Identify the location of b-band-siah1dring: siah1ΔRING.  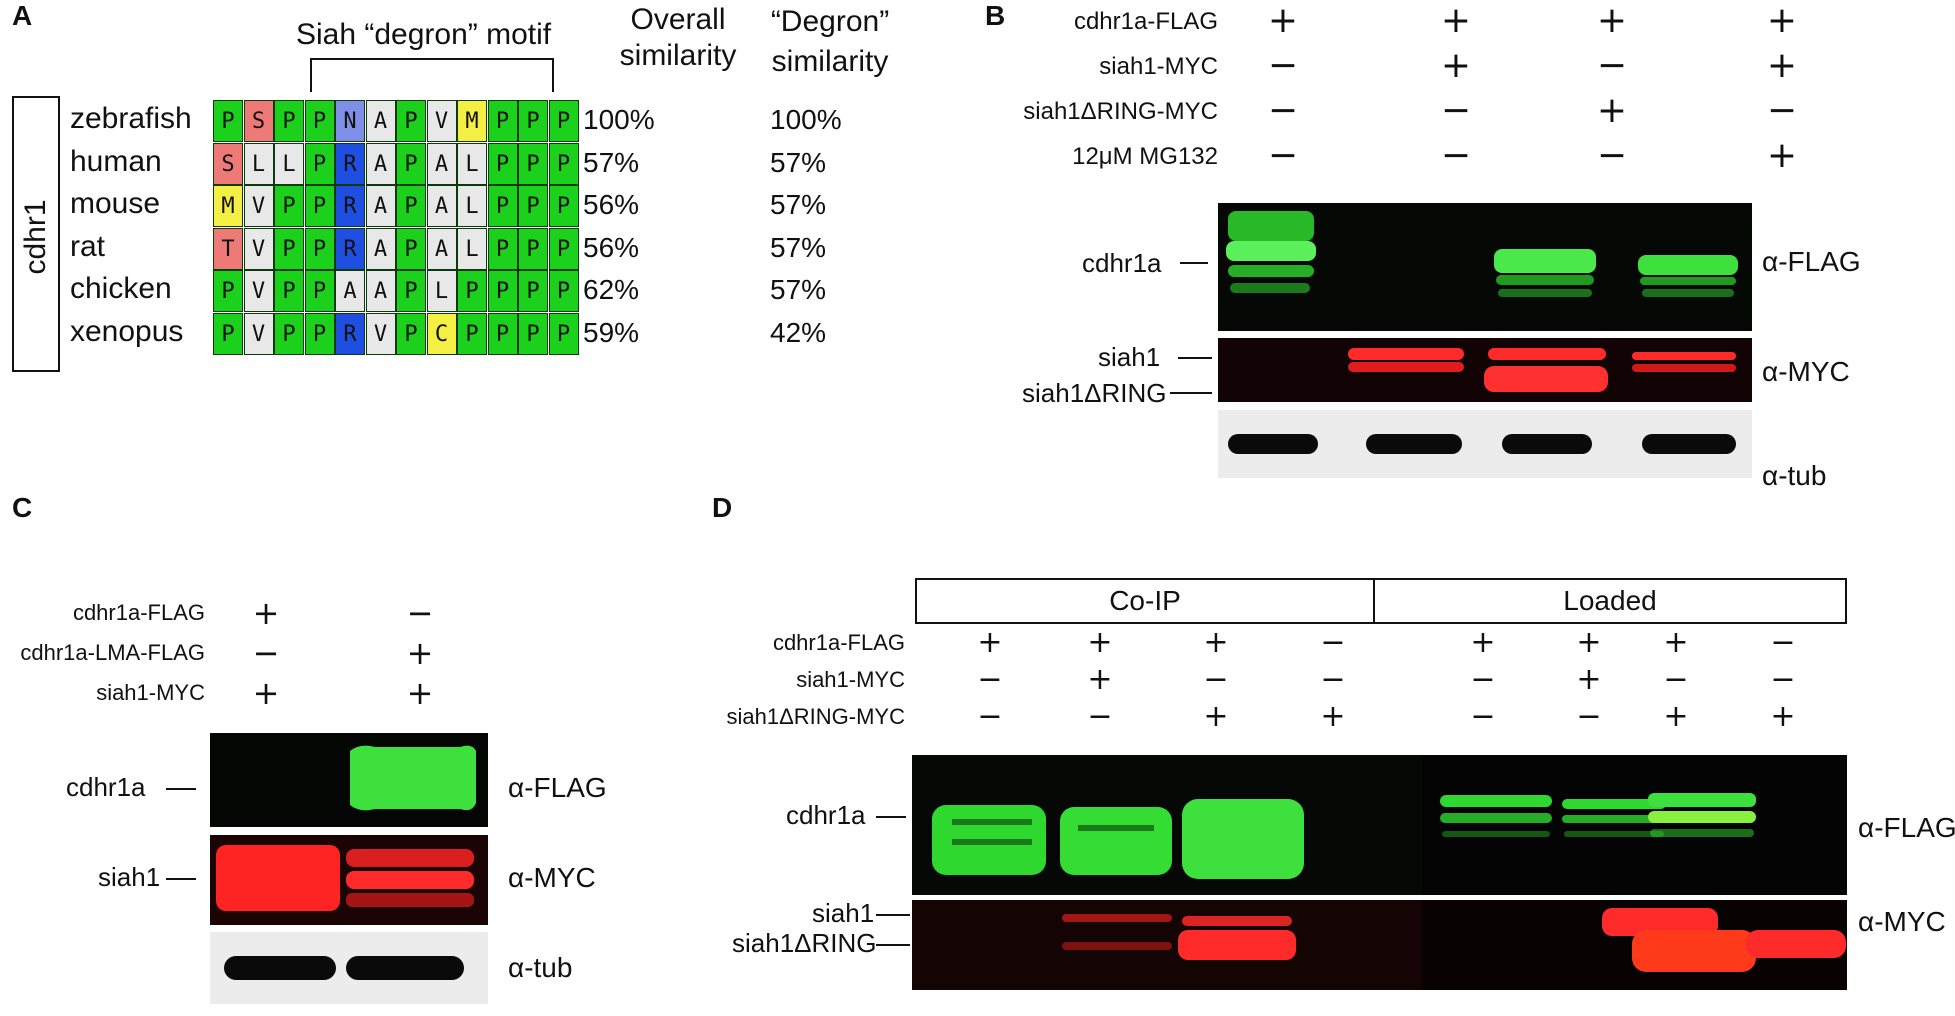
(1094, 393).